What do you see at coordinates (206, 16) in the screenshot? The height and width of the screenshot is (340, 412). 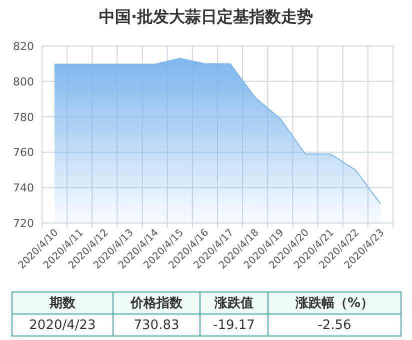 I see `chart-title: 中国·批发大蒜日定基指数走势` at bounding box center [206, 16].